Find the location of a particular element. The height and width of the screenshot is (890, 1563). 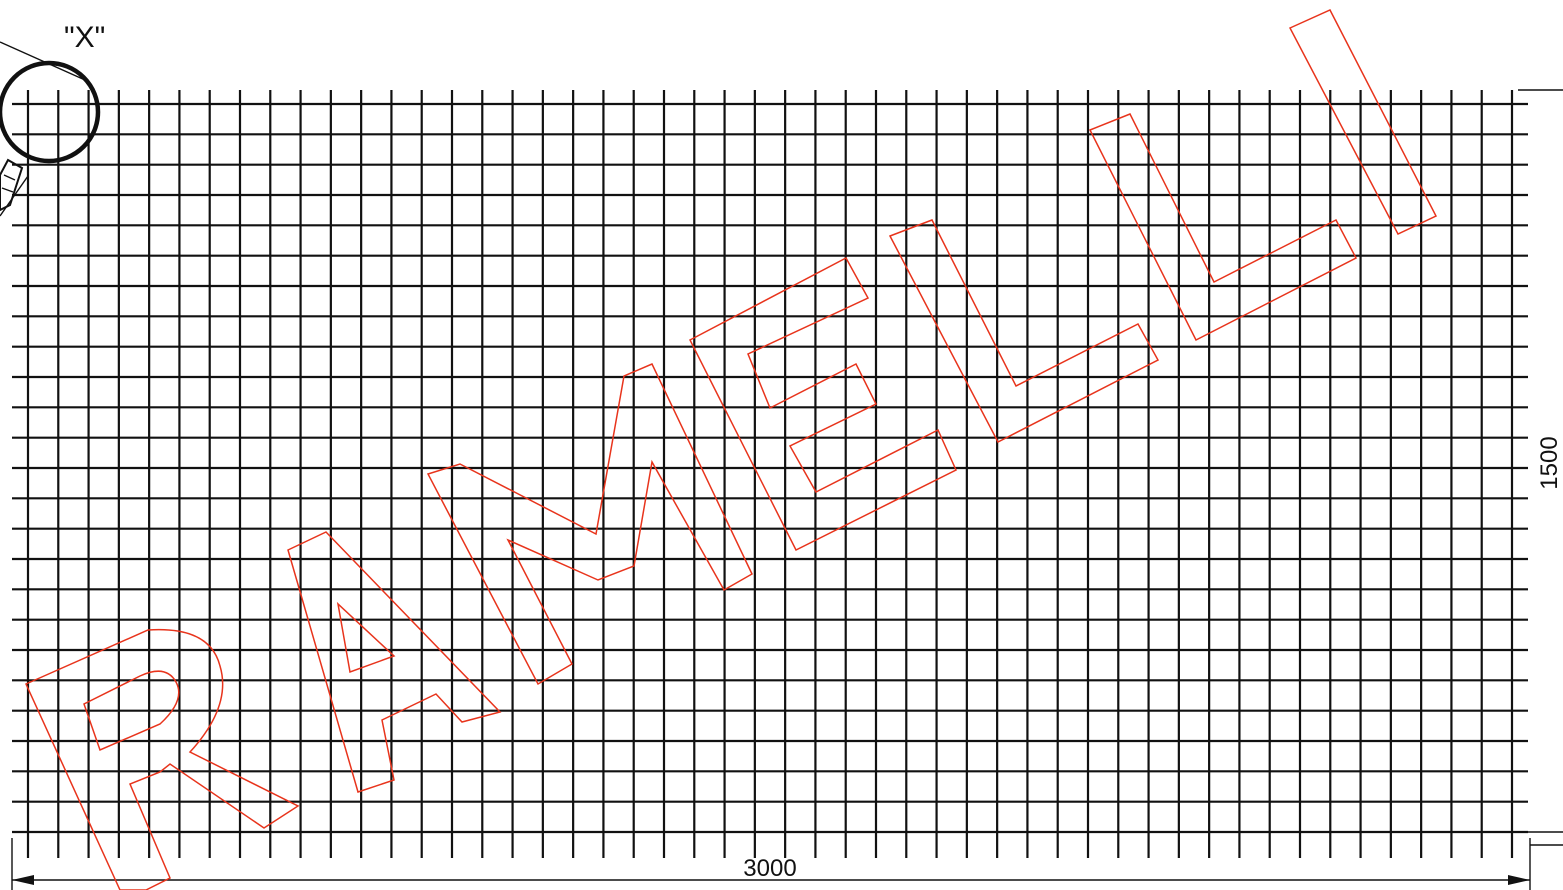

detail-circle is located at coordinates (50, 112).